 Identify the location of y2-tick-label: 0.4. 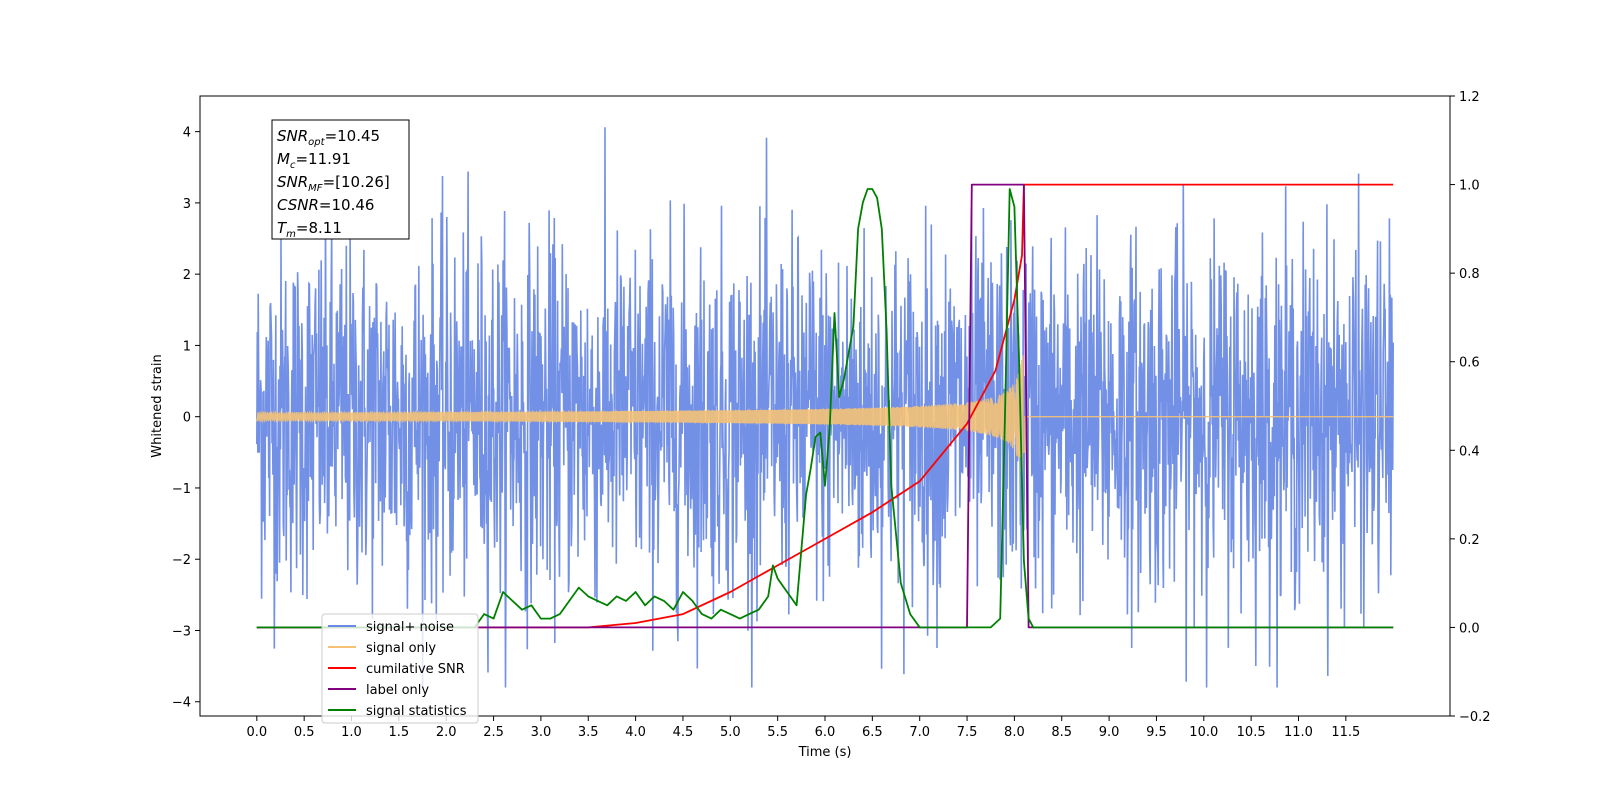
(1469, 451).